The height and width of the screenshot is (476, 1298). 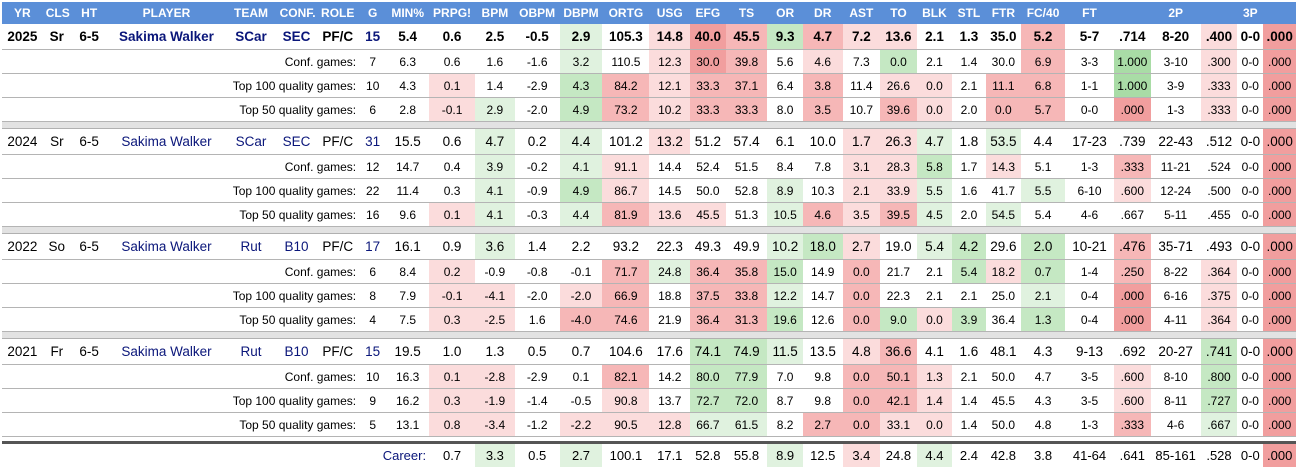 What do you see at coordinates (822, 214) in the screenshot?
I see `dr-cell: 4.6` at bounding box center [822, 214].